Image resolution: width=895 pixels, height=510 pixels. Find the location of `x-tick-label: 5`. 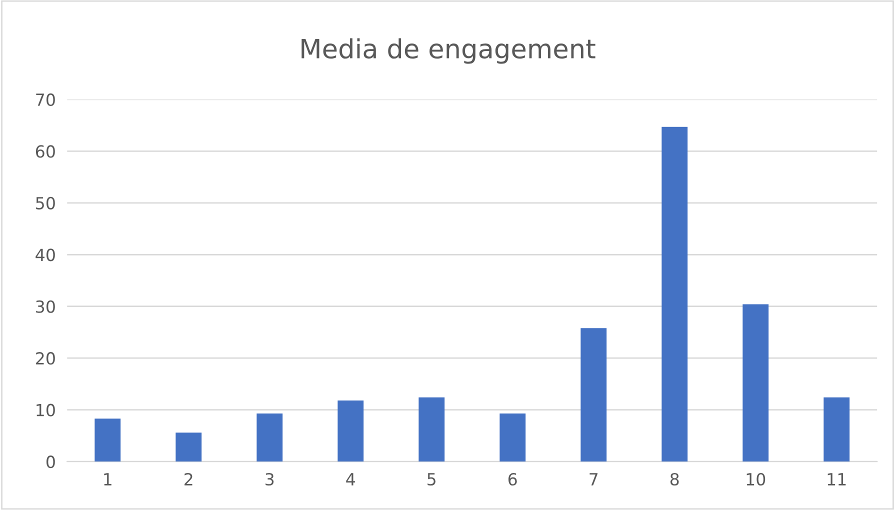

x-tick-label: 5 is located at coordinates (432, 479).